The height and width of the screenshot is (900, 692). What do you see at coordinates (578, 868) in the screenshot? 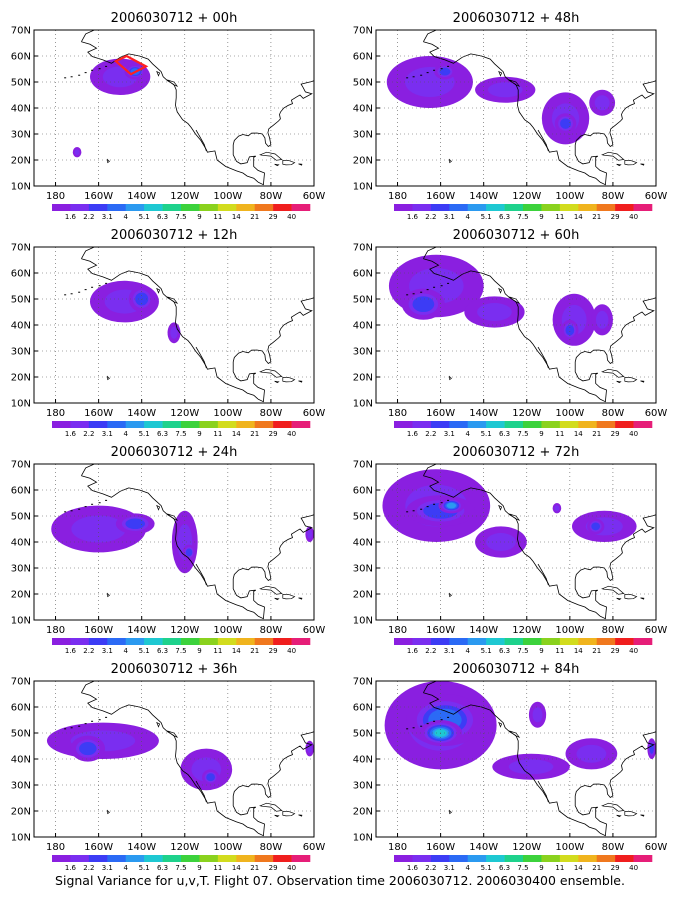
I see `colorbar-label: 14` at bounding box center [578, 868].